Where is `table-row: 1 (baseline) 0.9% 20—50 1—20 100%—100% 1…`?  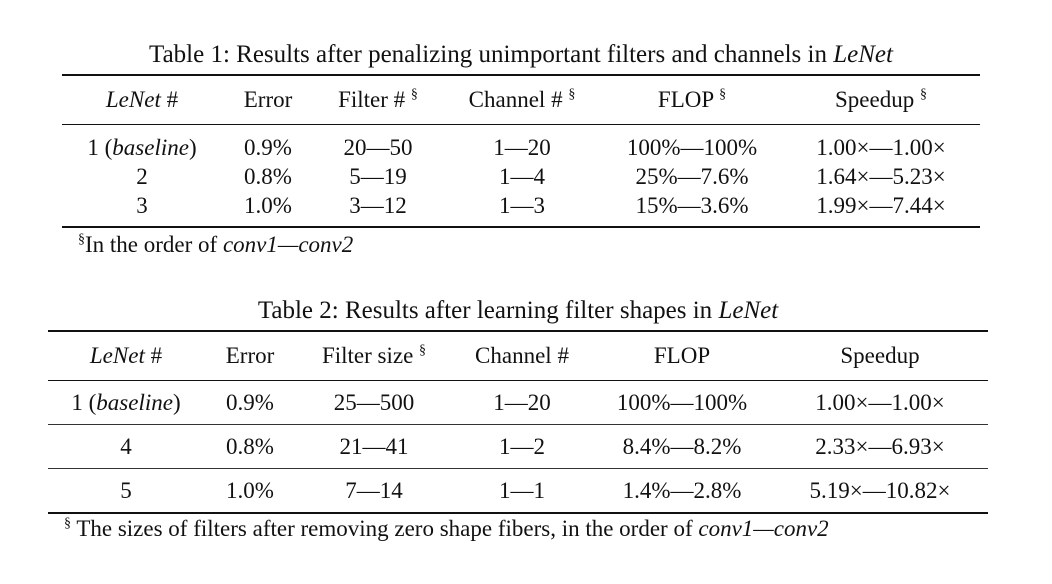
table-row: 1 (baseline) 0.9% 20—50 1—20 100%—100% 1… is located at coordinates (521, 143).